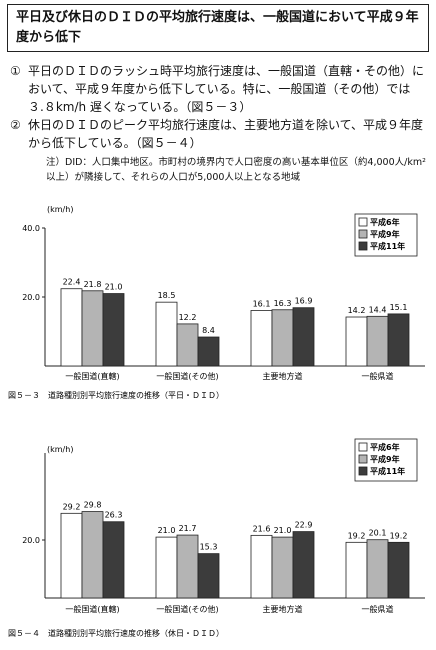  Describe the element at coordinates (188, 528) in the screenshot. I see `value-label: 21.7` at that location.